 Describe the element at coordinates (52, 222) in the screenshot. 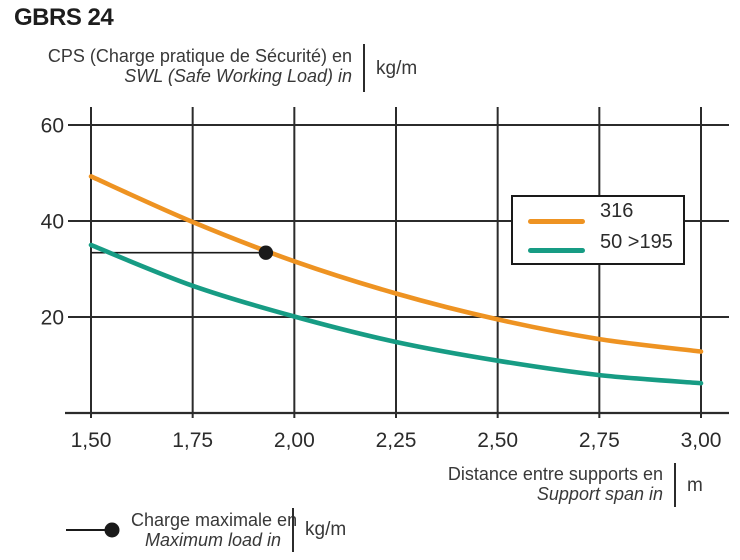

I see `y-tick-label: 40` at that location.